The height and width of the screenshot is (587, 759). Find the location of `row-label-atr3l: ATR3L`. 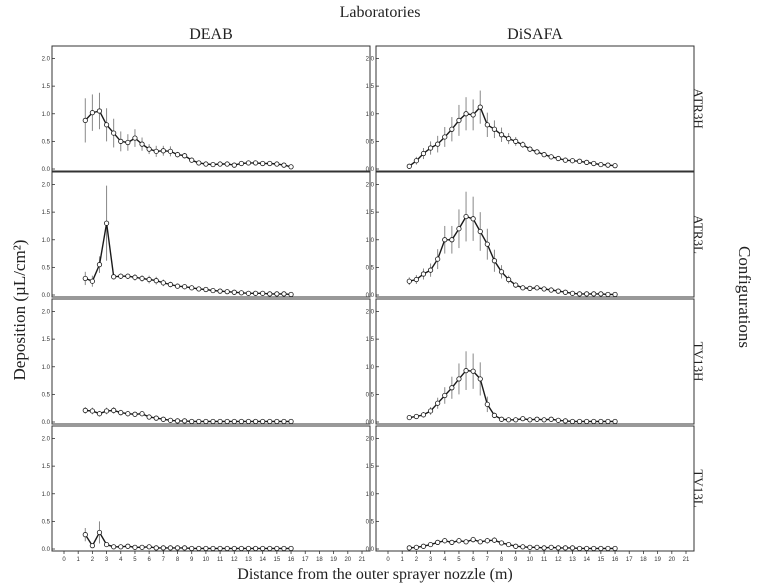

row-label-atr3l: ATR3L is located at coordinates (698, 234).